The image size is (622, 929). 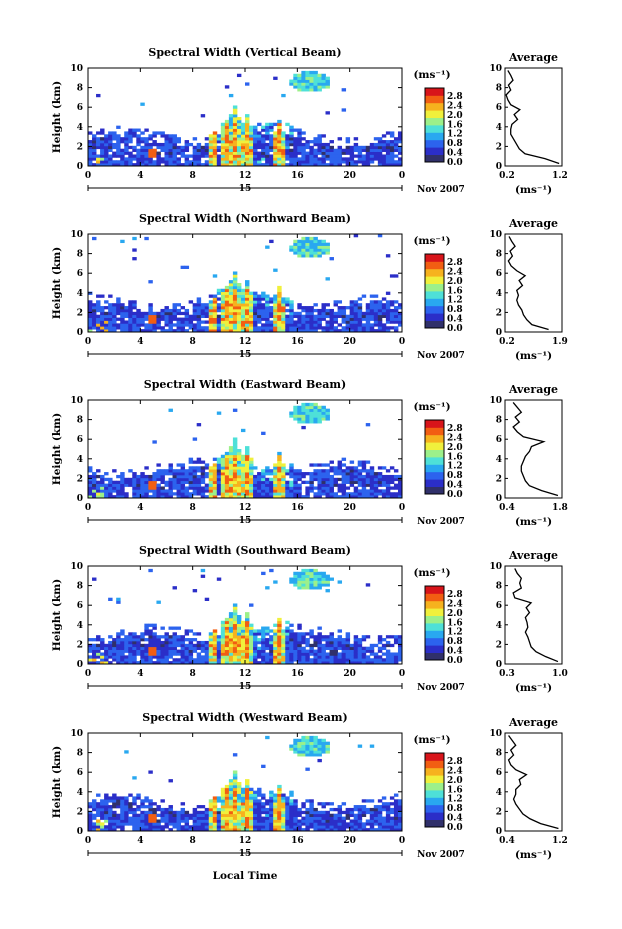 What do you see at coordinates (499, 89) in the screenshot?
I see `profile-y-tick-label: 8` at bounding box center [499, 89].